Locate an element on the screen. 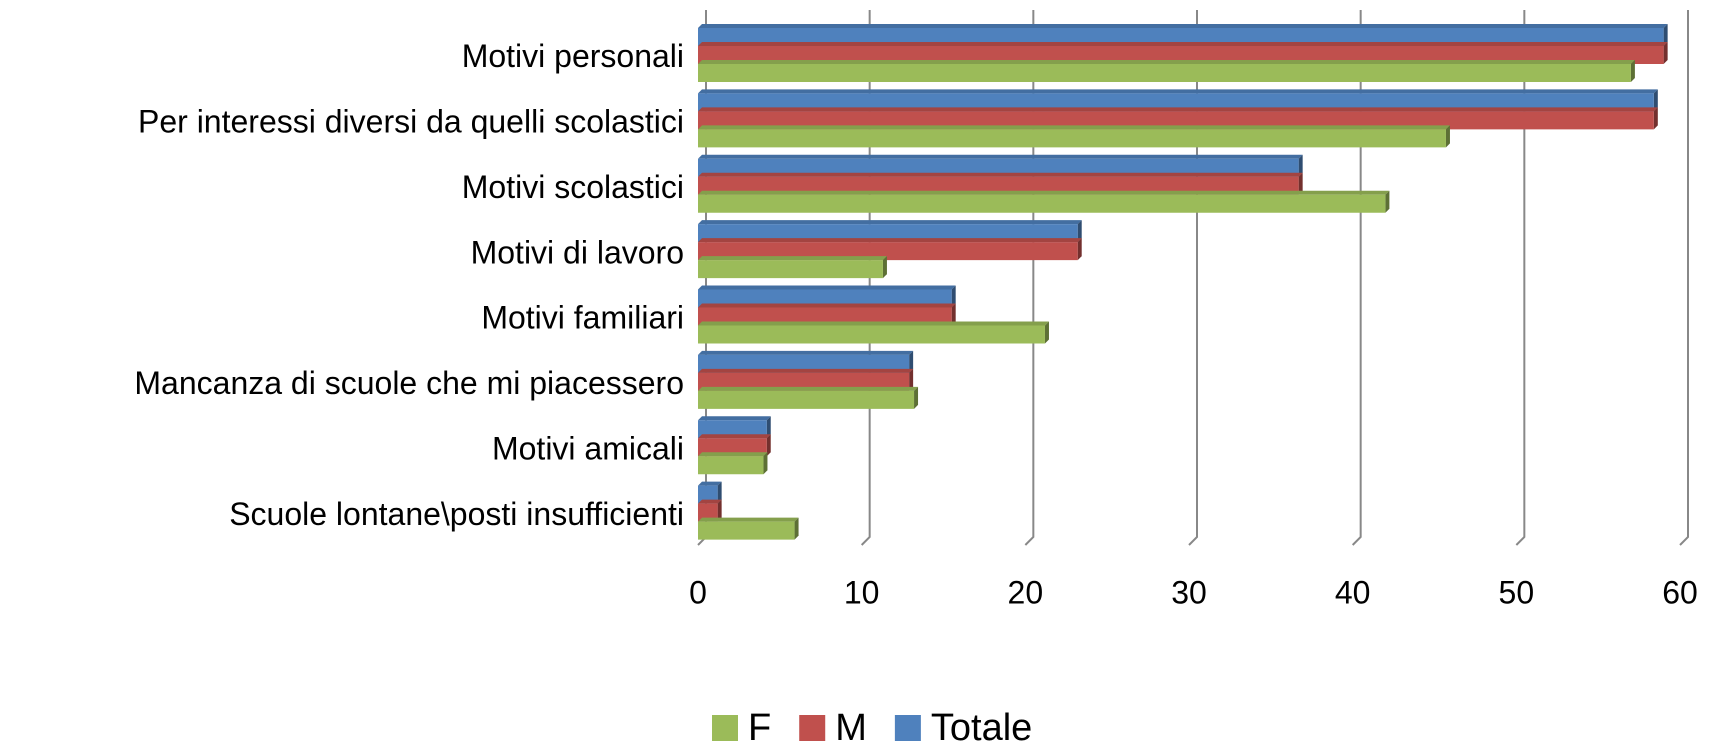  y-tick-label: Motivi personali is located at coordinates (573, 56).